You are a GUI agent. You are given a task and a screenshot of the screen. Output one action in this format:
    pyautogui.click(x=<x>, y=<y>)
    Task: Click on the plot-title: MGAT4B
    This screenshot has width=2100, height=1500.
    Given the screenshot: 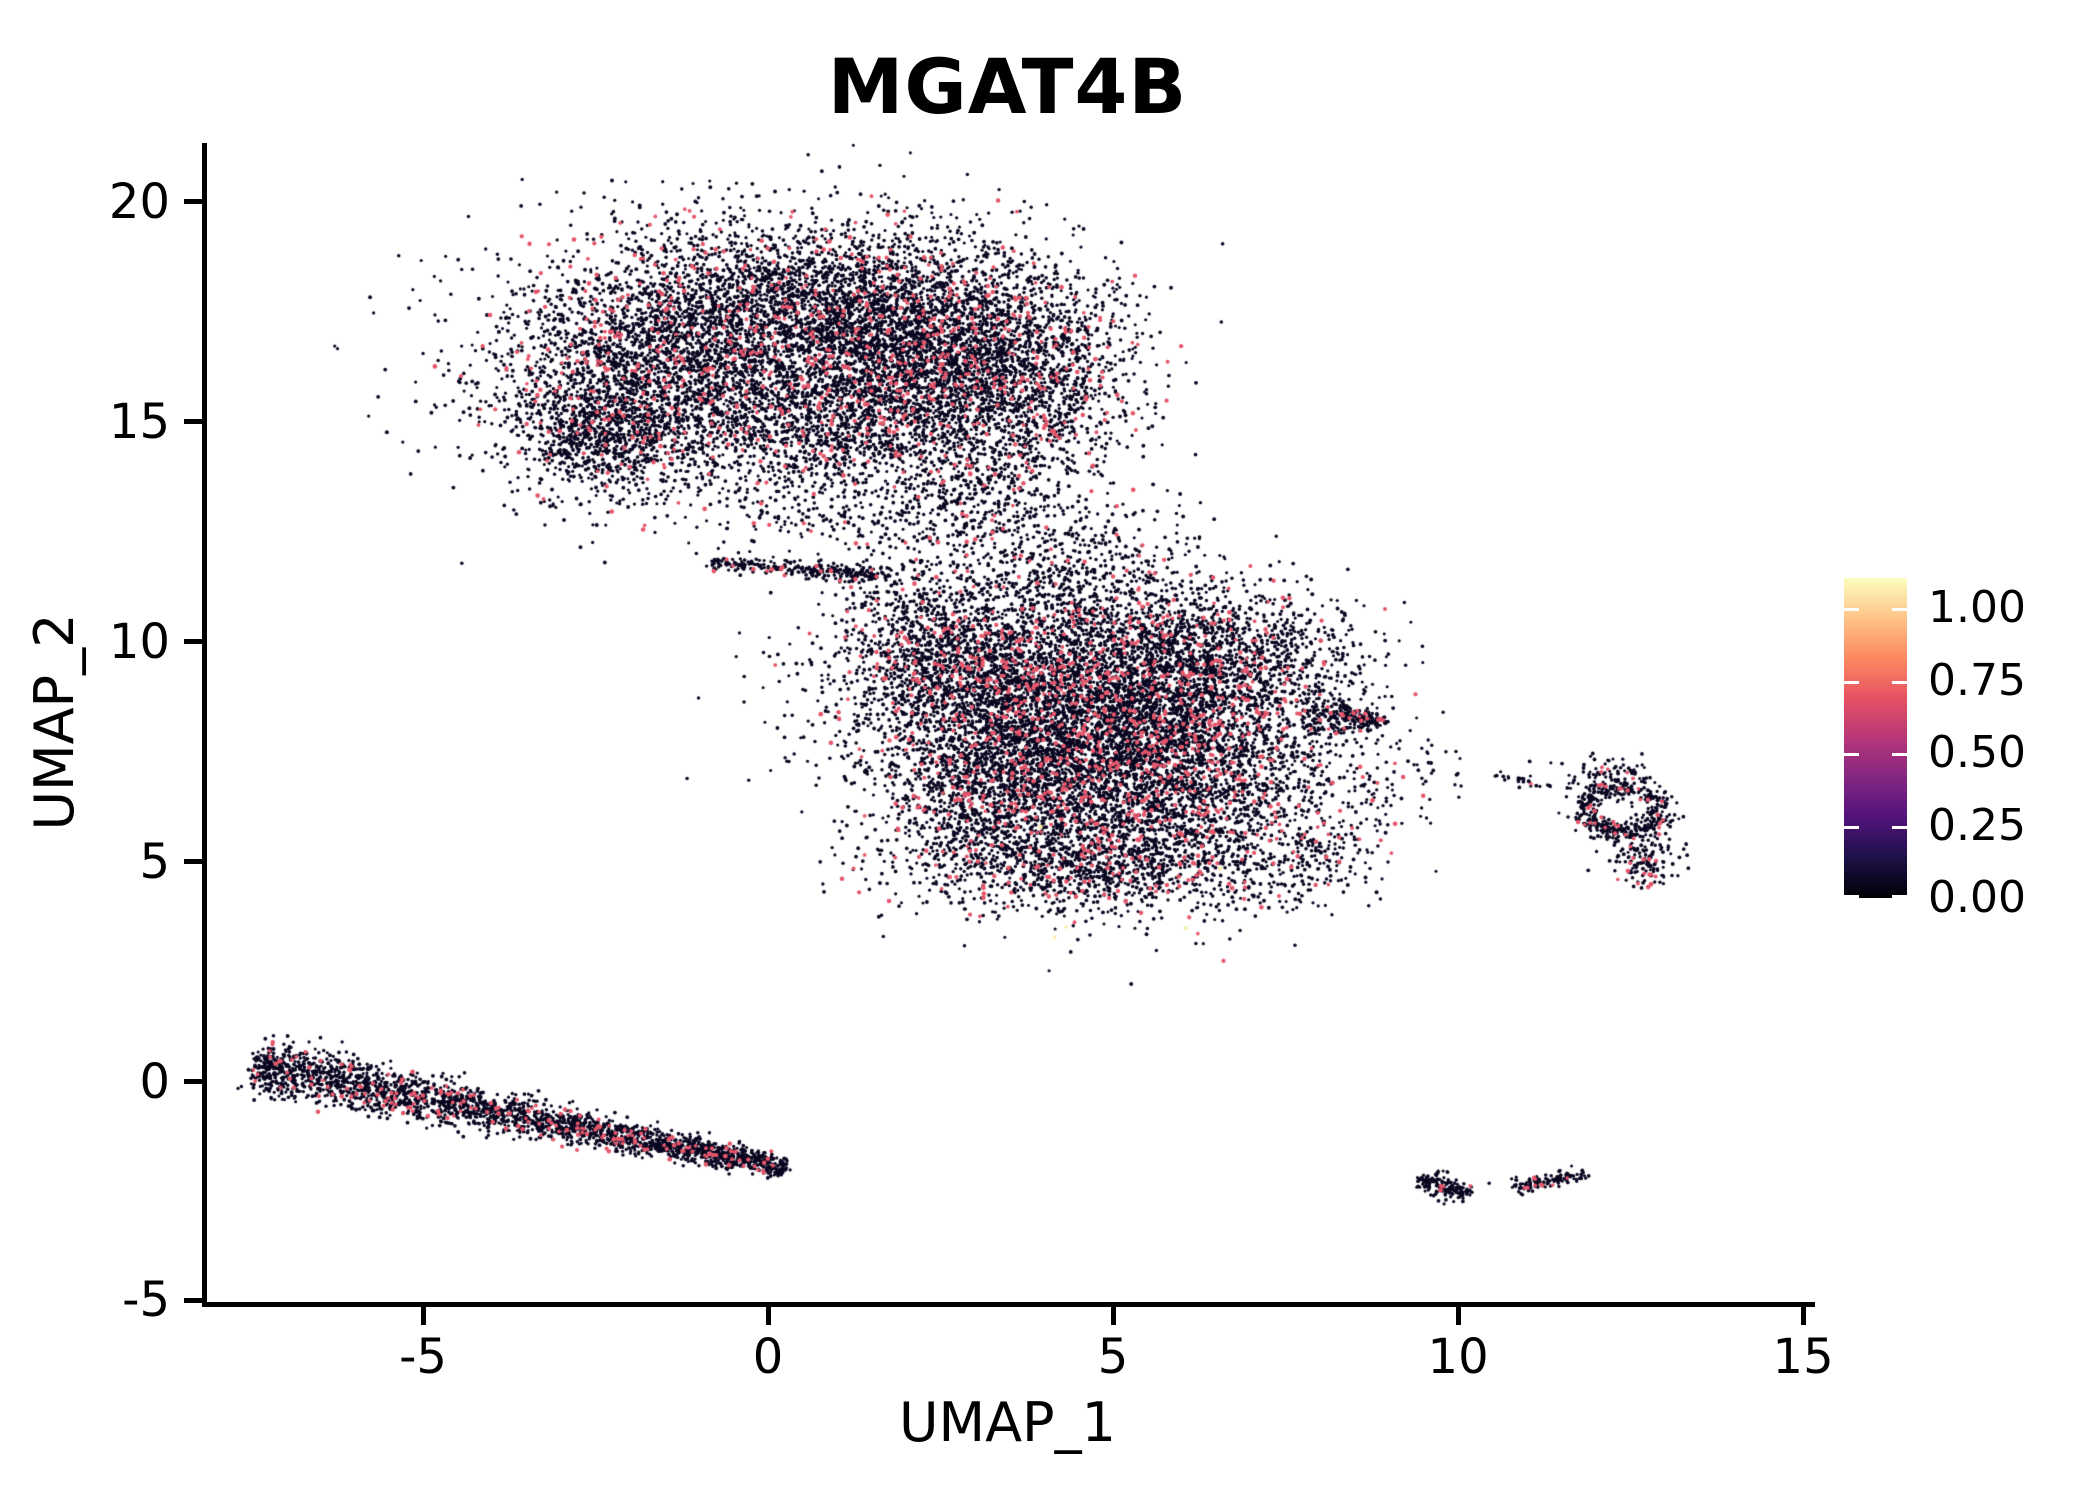 What is the action you would take?
    pyautogui.click(x=1007, y=86)
    